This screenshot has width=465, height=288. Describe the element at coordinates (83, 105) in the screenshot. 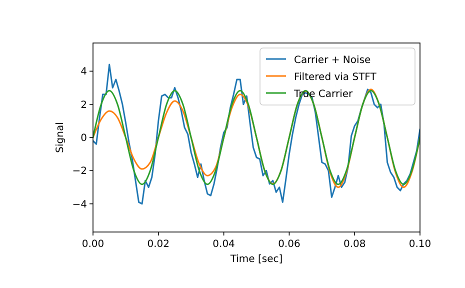

I see `y-tick-label: 2` at that location.